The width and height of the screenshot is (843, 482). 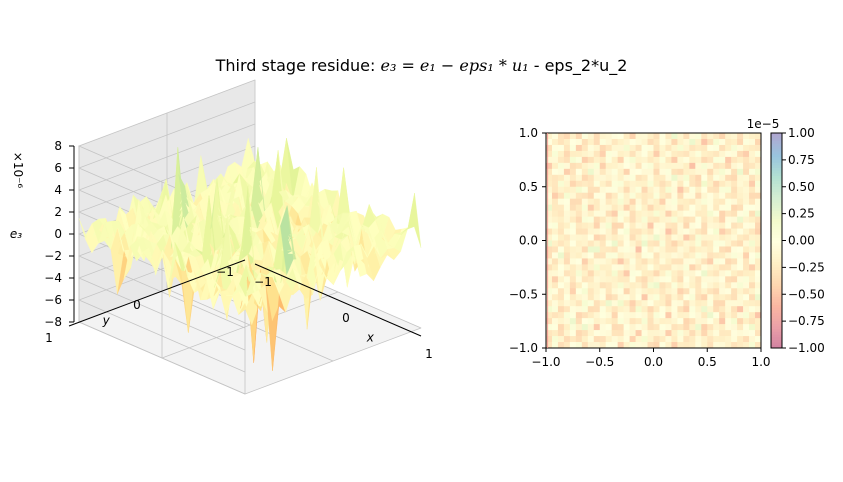 I want to click on colorbar-offset-label: 1e−5, so click(x=763, y=124).